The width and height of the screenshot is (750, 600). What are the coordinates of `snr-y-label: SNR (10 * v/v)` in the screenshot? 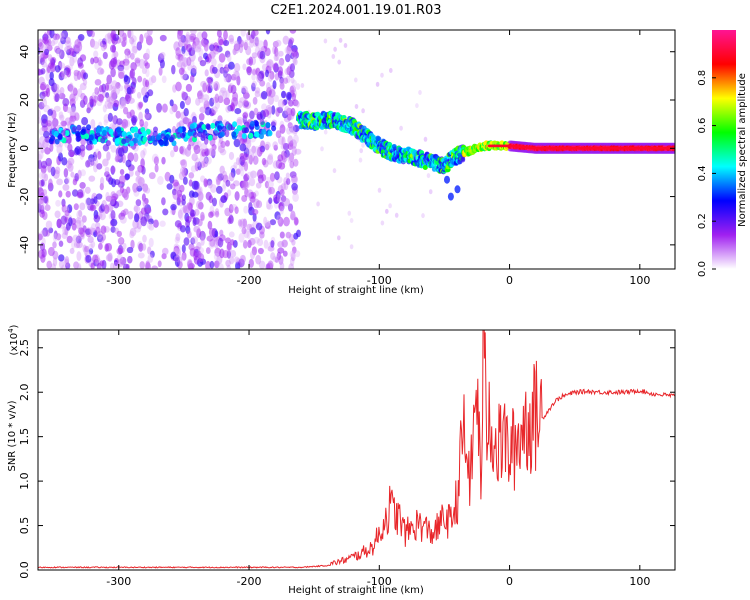 It's located at (12, 435).